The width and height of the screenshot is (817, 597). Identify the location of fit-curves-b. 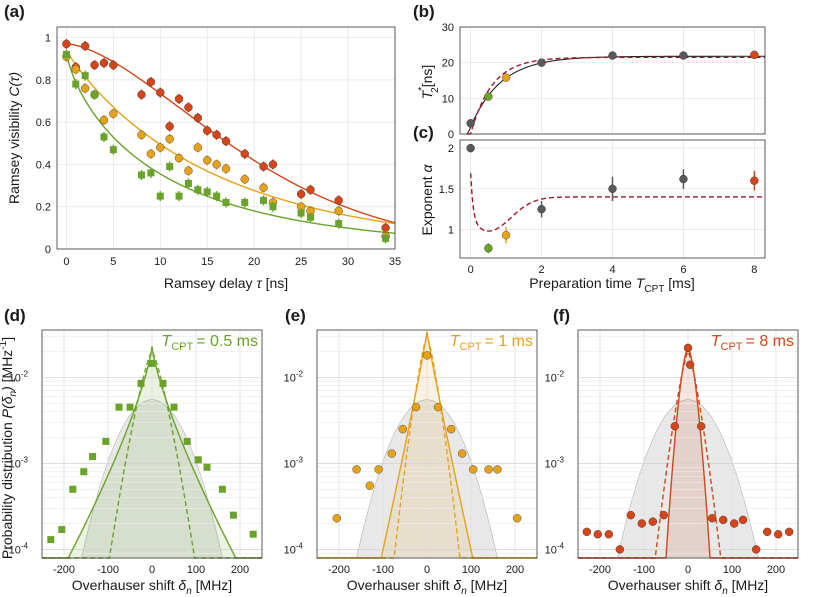
(615, 95).